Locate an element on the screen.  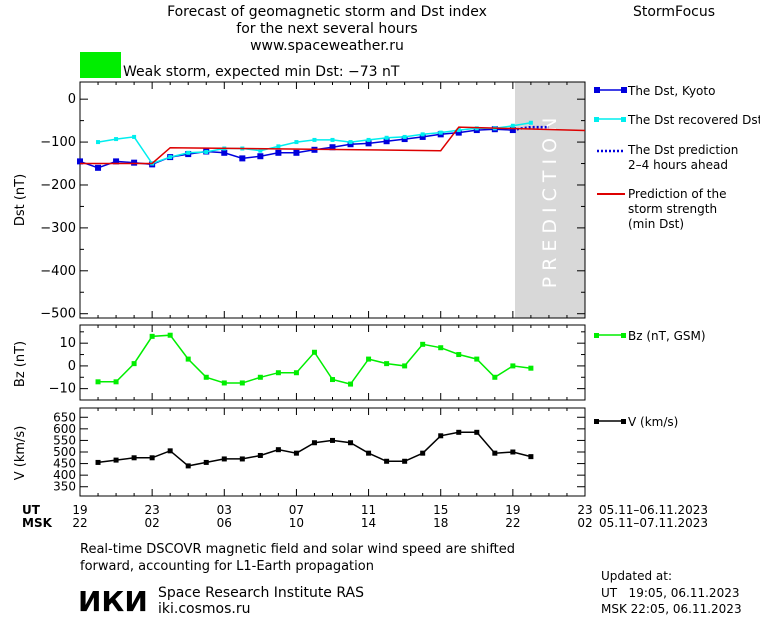
institute-site: iki.cosmos.ru is located at coordinates (204, 609).